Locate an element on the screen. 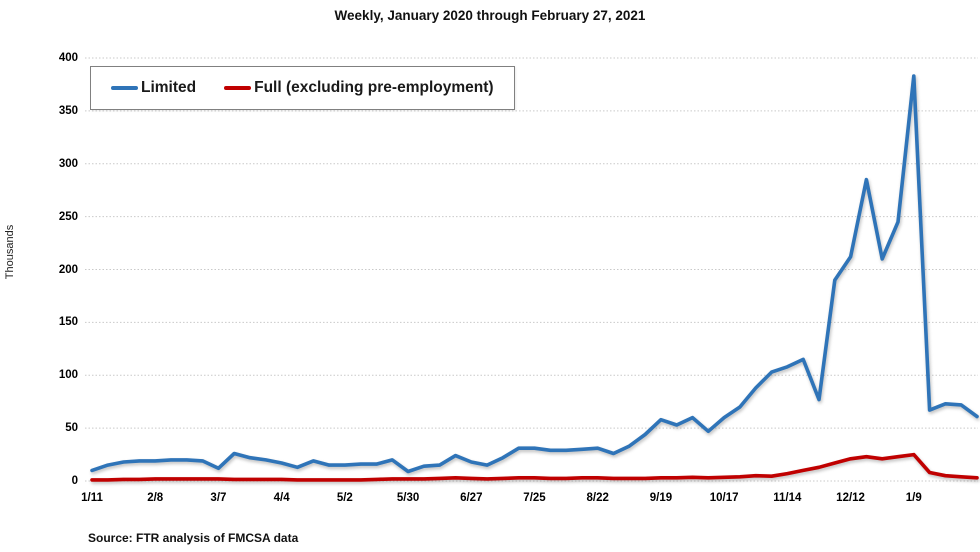 The image size is (980, 552). x-tick-label-3-7: 3/7 is located at coordinates (218, 498).